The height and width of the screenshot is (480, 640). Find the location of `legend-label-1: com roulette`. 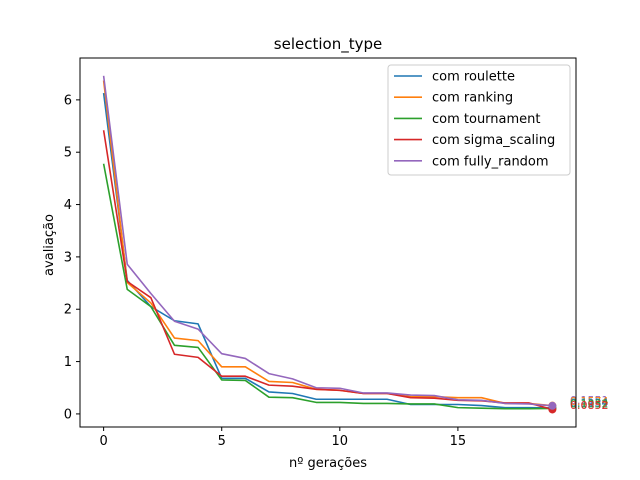

legend-label-1: com roulette is located at coordinates (473, 77).